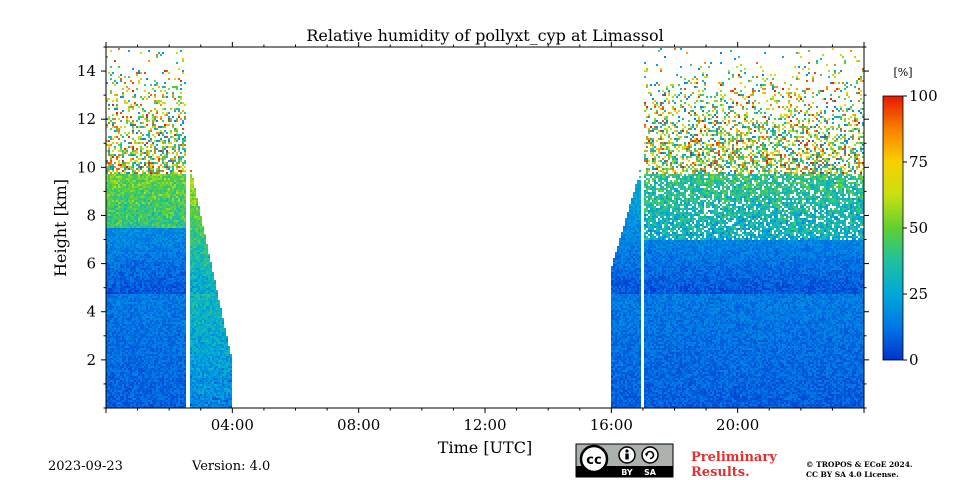 The height and width of the screenshot is (480, 960). I want to click on sa-share-alike-icon, so click(650, 455).